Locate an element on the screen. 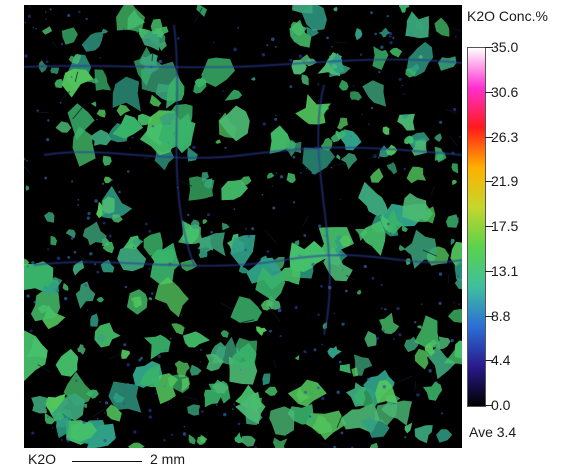 This screenshot has height=470, width=586. colorbar-tick-label: 21.9 is located at coordinates (505, 181).